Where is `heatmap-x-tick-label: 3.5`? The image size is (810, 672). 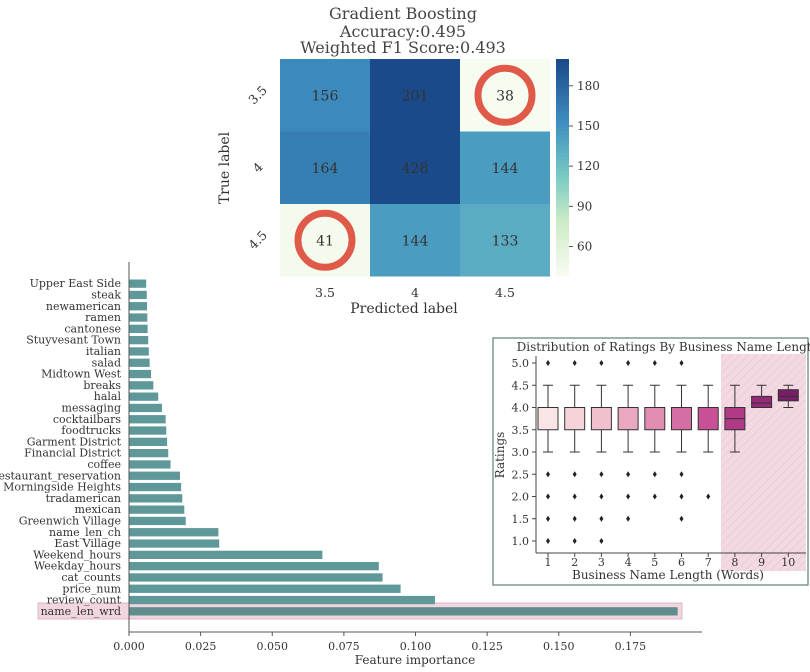 heatmap-x-tick-label: 3.5 is located at coordinates (325, 292).